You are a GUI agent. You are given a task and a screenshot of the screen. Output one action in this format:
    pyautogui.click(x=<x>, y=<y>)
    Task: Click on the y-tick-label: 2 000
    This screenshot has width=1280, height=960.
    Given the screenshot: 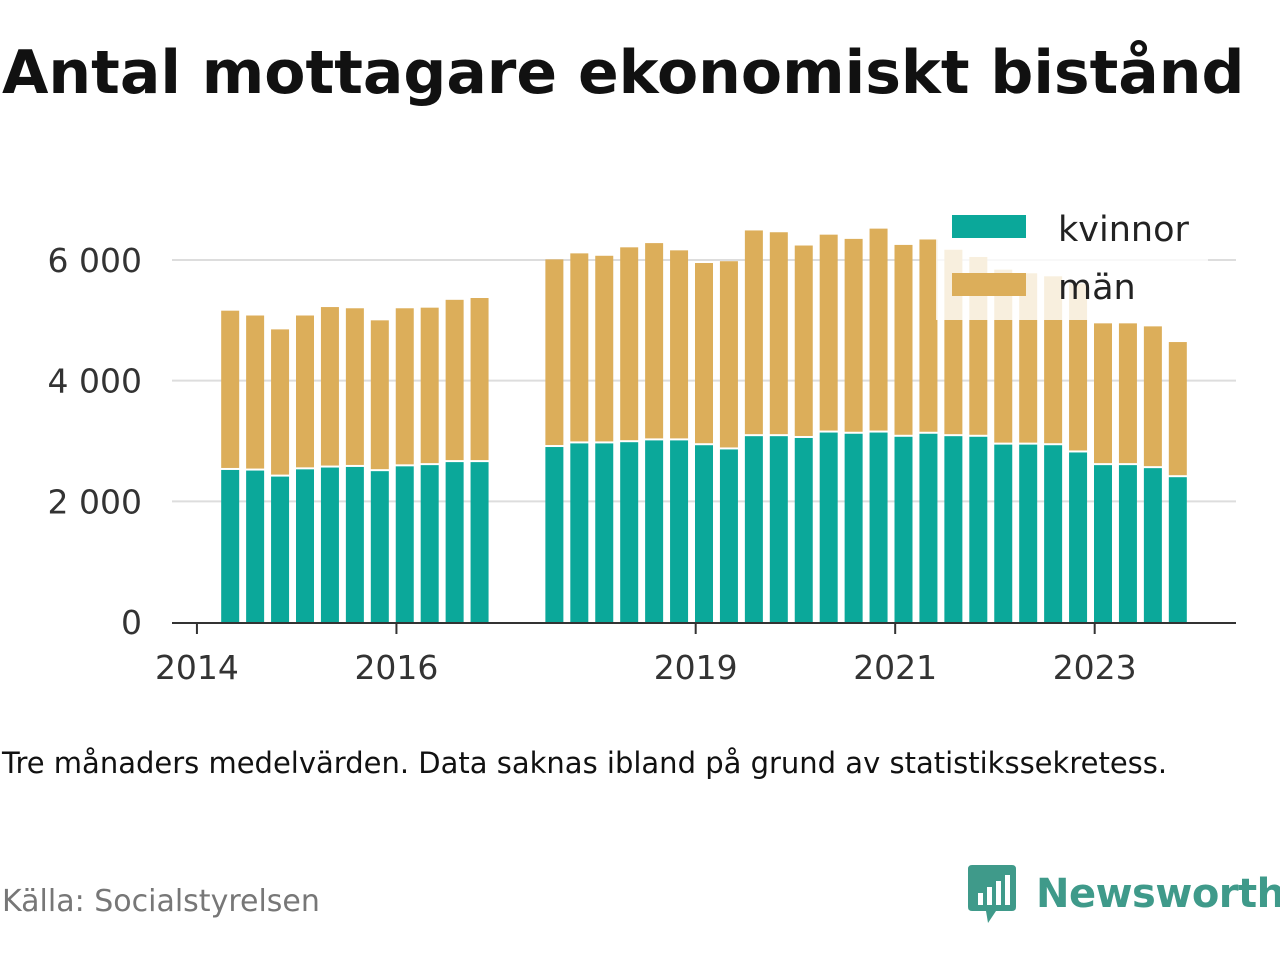 What is the action you would take?
    pyautogui.click(x=95, y=501)
    